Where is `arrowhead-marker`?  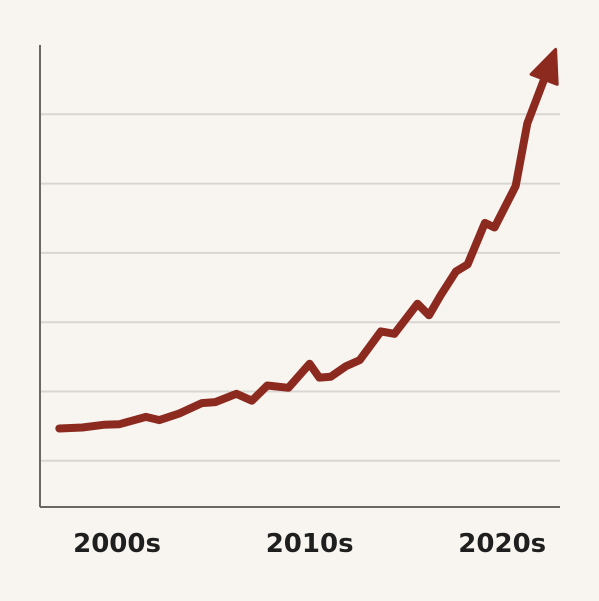
arrowhead-marker is located at coordinates (544, 66).